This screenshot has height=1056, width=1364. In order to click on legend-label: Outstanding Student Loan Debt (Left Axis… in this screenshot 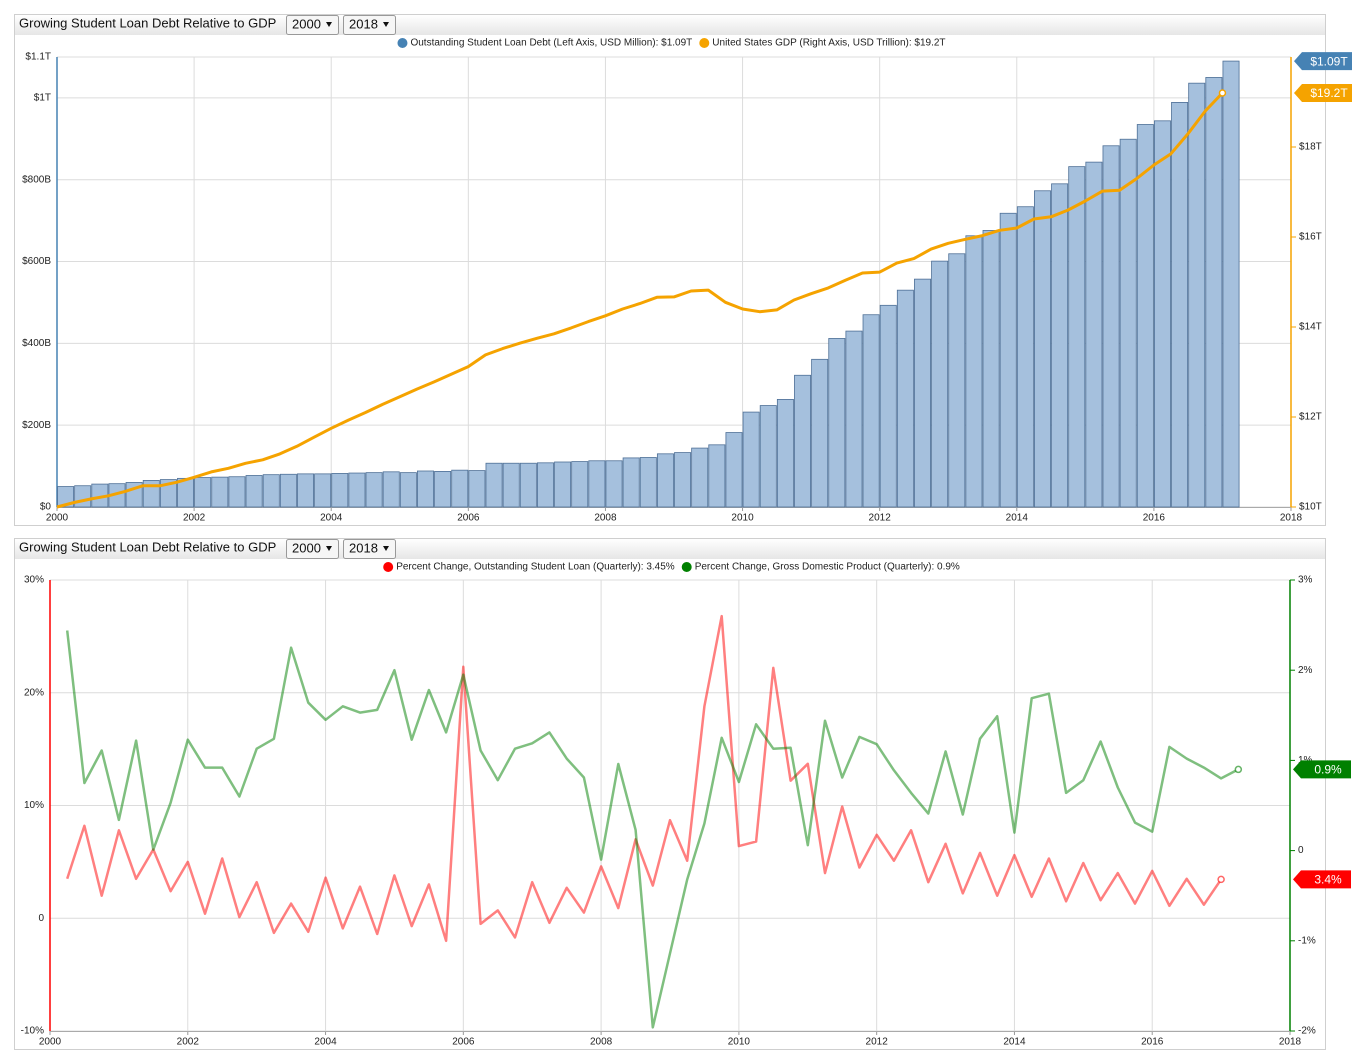, I will do `click(551, 43)`.